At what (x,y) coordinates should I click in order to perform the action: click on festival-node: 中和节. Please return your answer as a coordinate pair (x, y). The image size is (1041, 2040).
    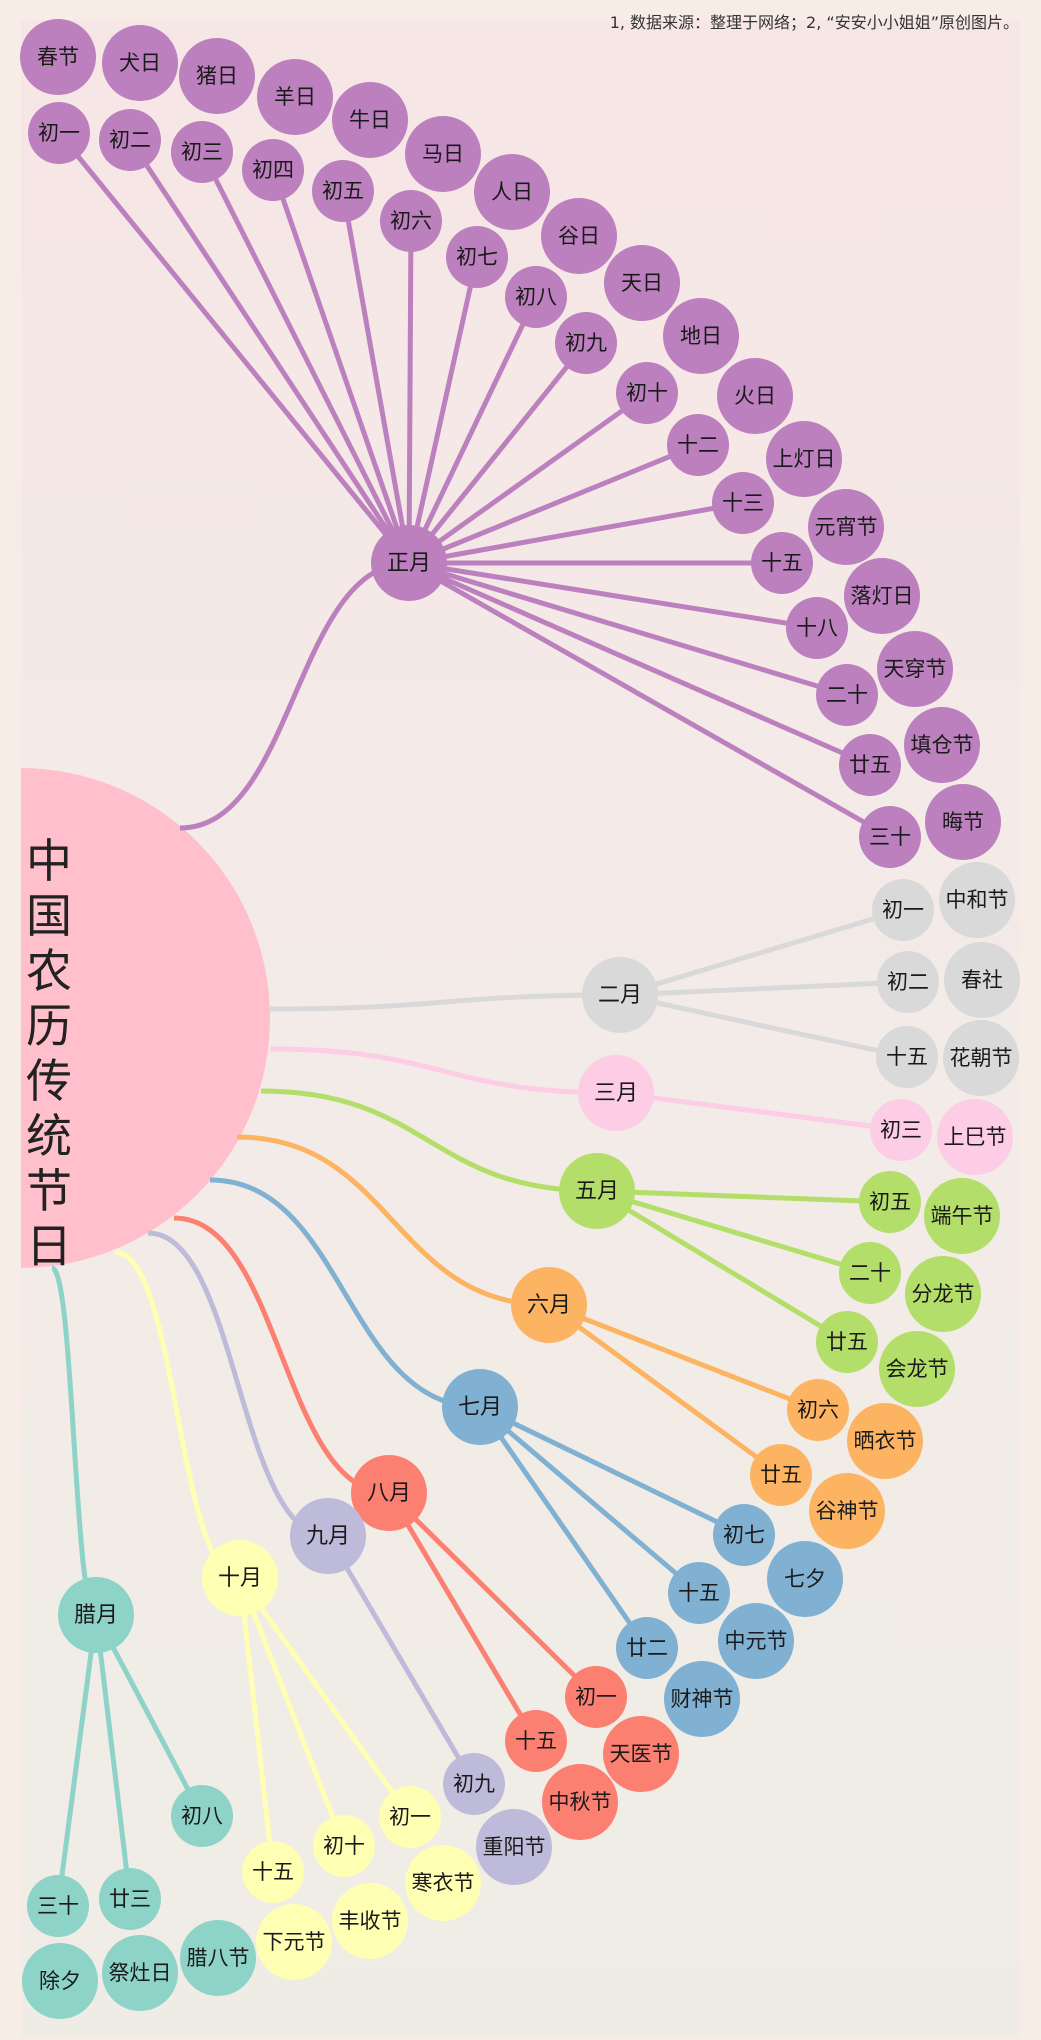
    Looking at the image, I should click on (977, 900).